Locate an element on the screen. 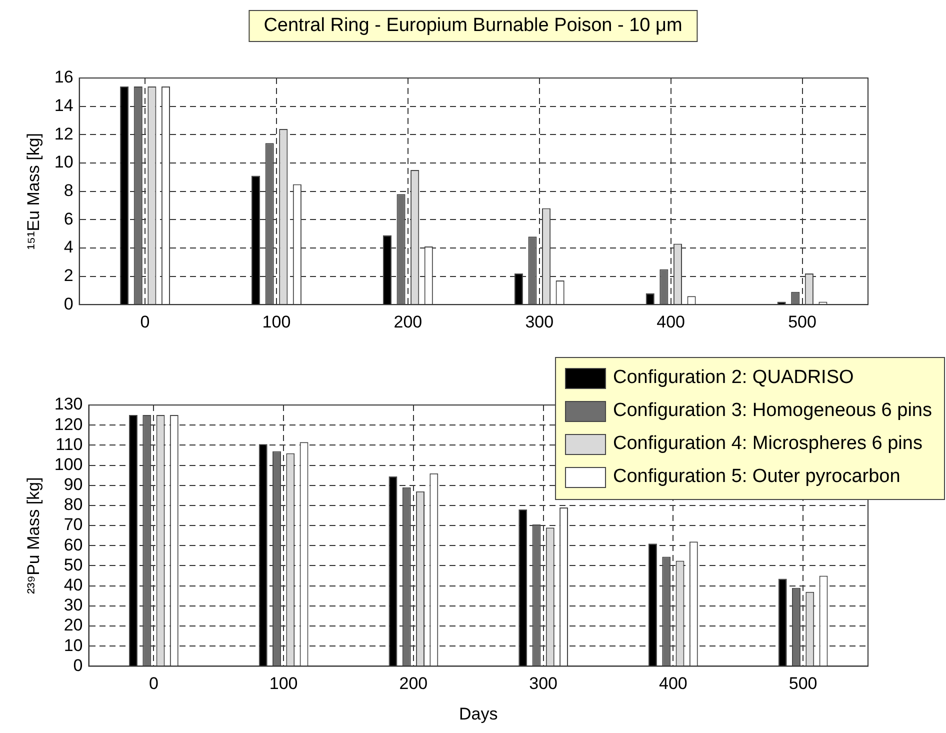  y-tick-label: 30 is located at coordinates (73, 605).